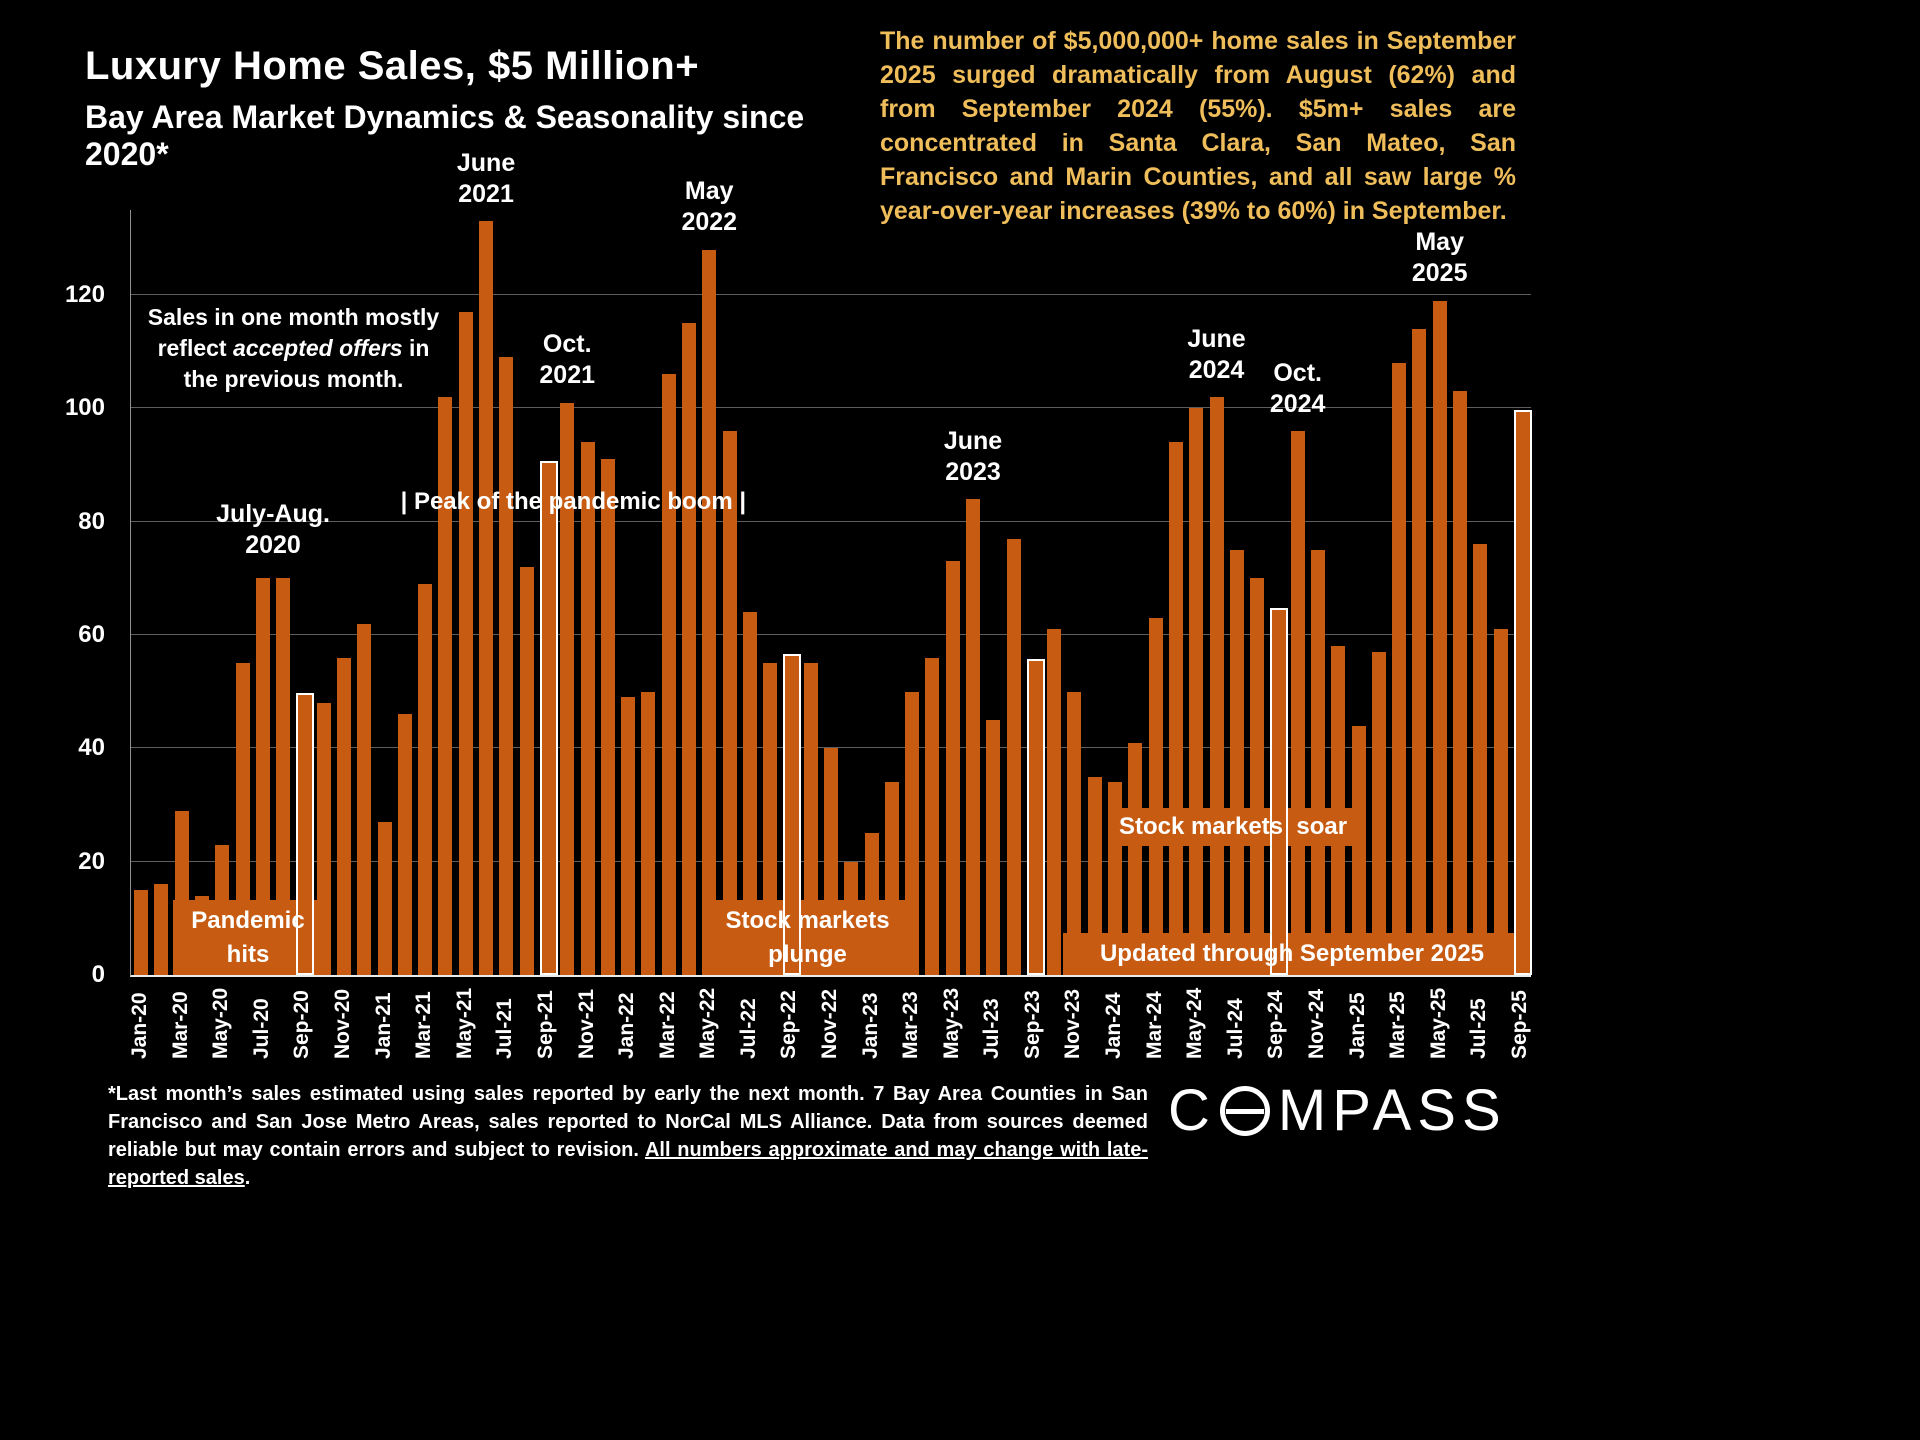  Describe the element at coordinates (1235, 1028) in the screenshot. I see `x-tick-label-Jul-24: Jul-24` at that location.